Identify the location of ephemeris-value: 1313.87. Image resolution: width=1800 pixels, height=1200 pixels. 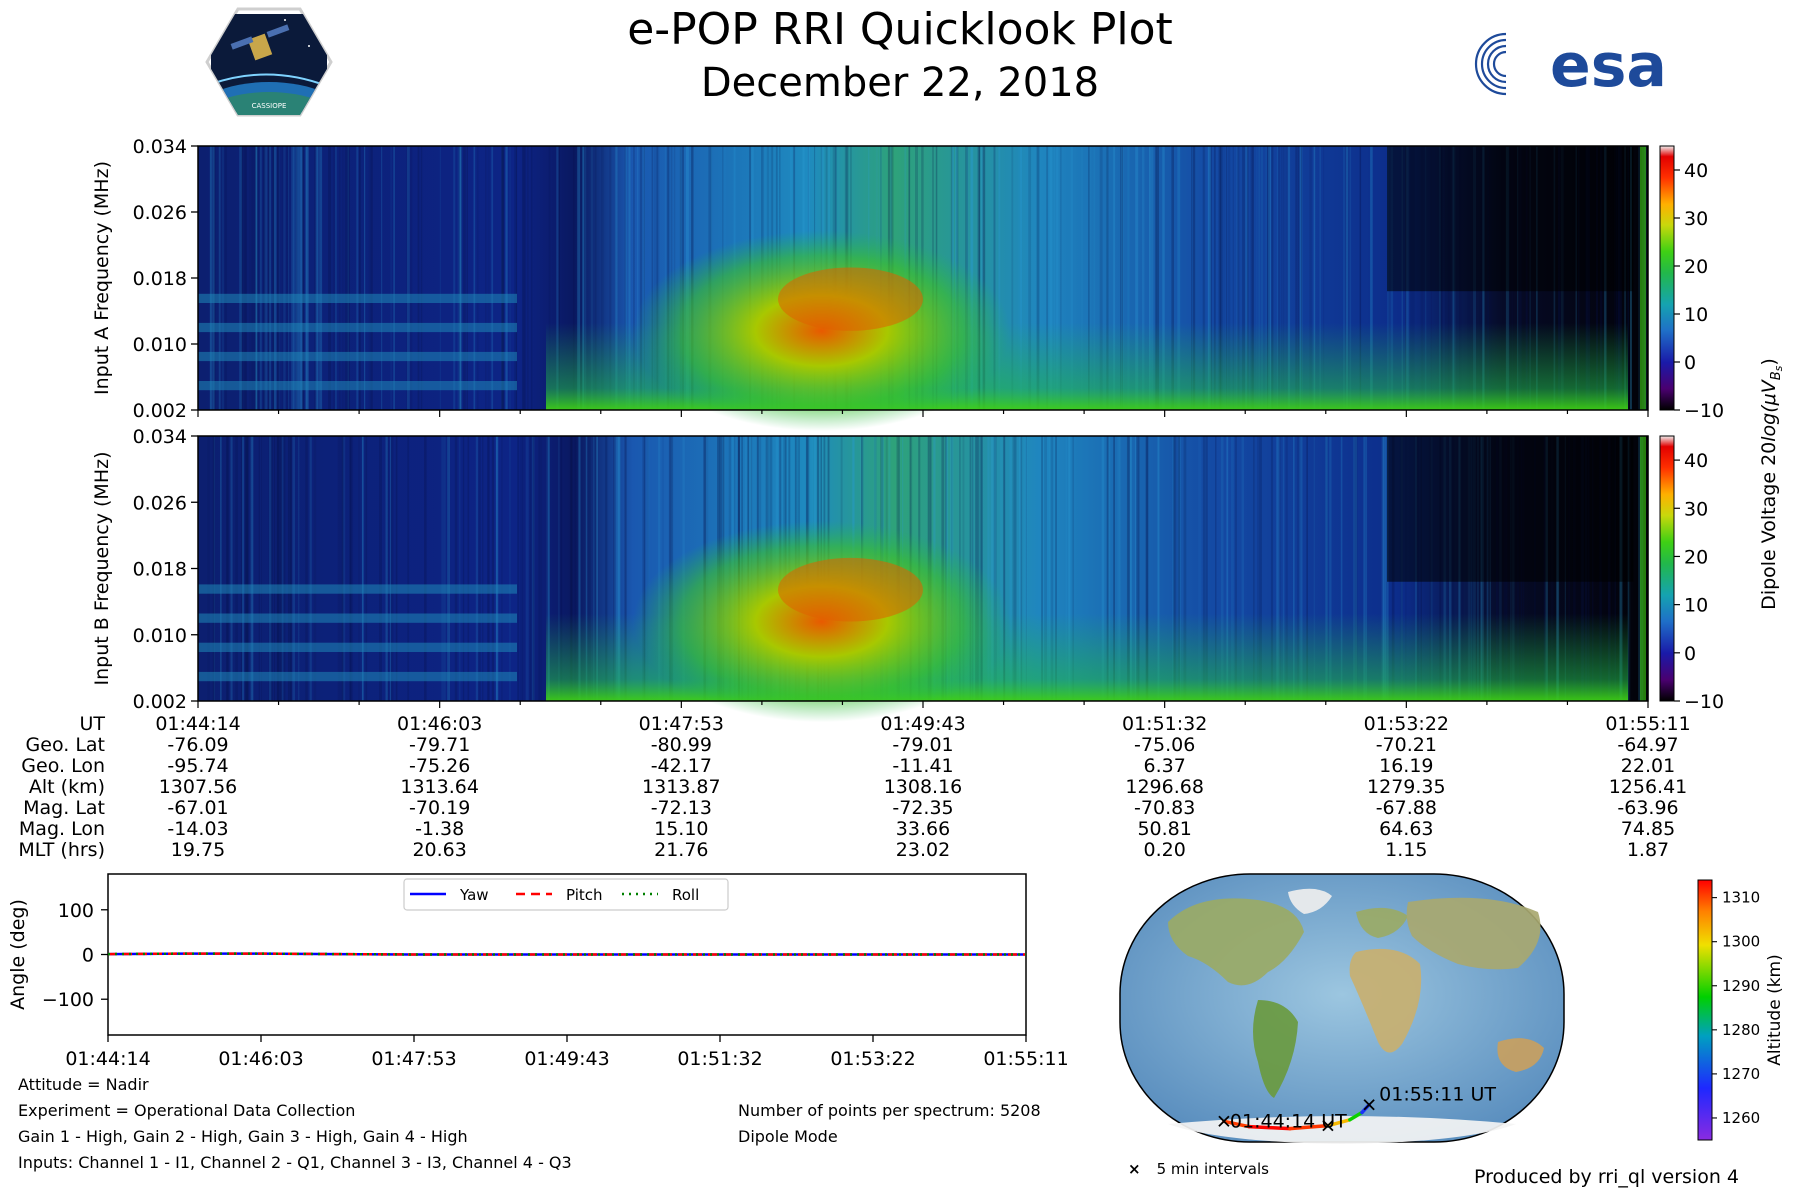
(681, 787).